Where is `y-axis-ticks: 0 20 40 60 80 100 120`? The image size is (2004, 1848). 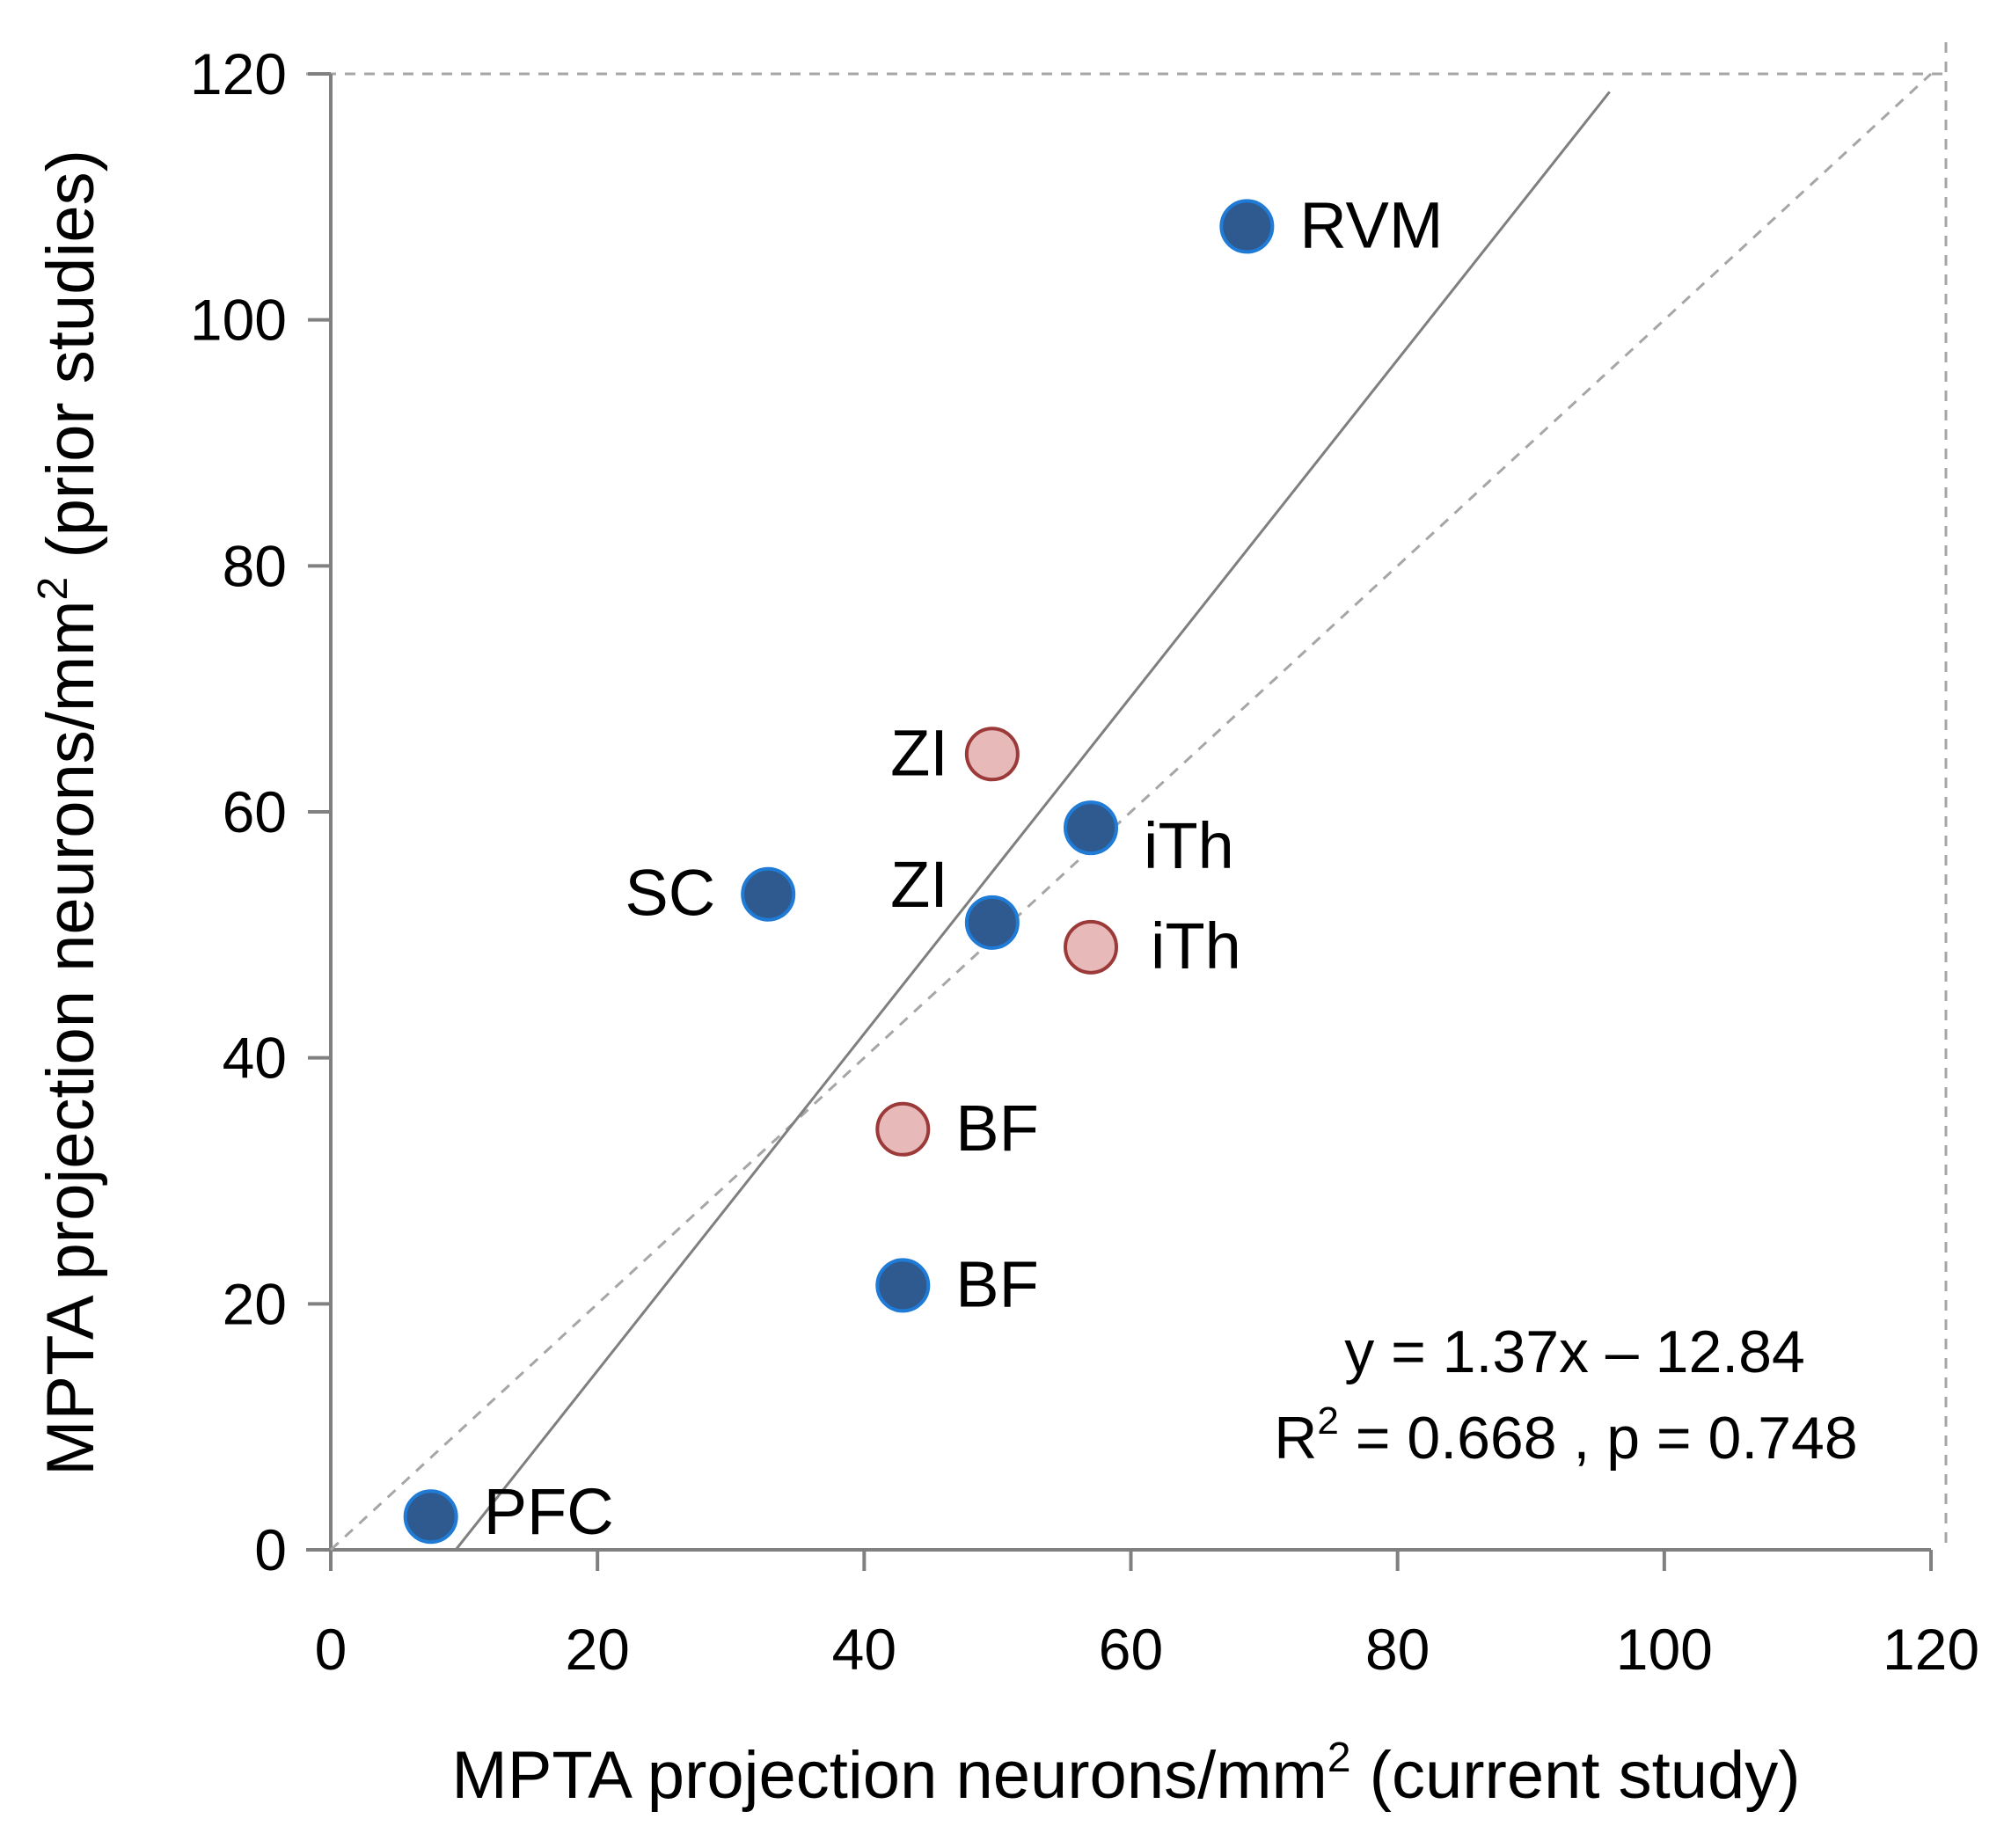
y-axis-ticks: 0 20 40 60 80 100 120 is located at coordinates (260, 811).